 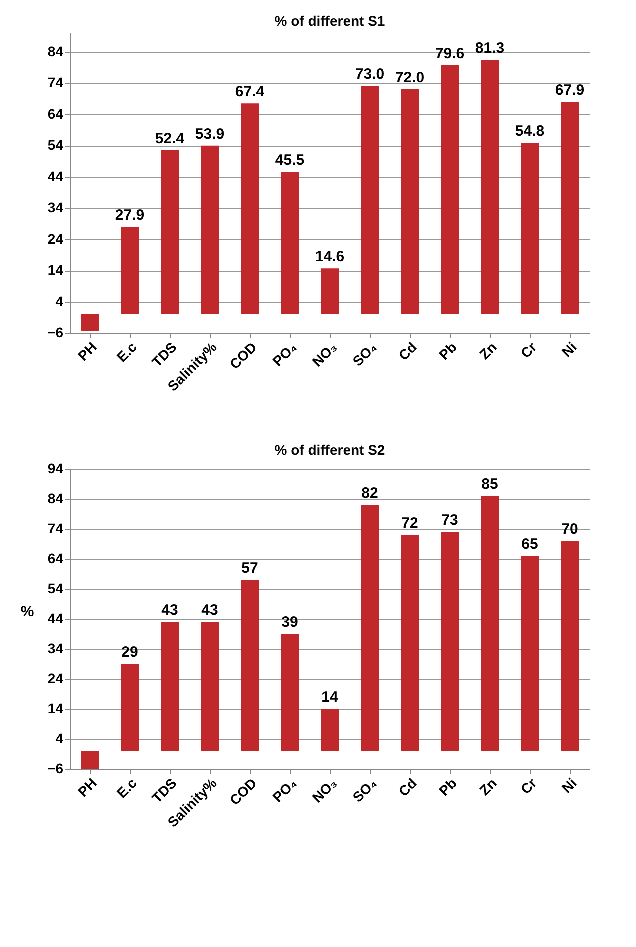 What do you see at coordinates (530, 131) in the screenshot?
I see `data-label: 54.8` at bounding box center [530, 131].